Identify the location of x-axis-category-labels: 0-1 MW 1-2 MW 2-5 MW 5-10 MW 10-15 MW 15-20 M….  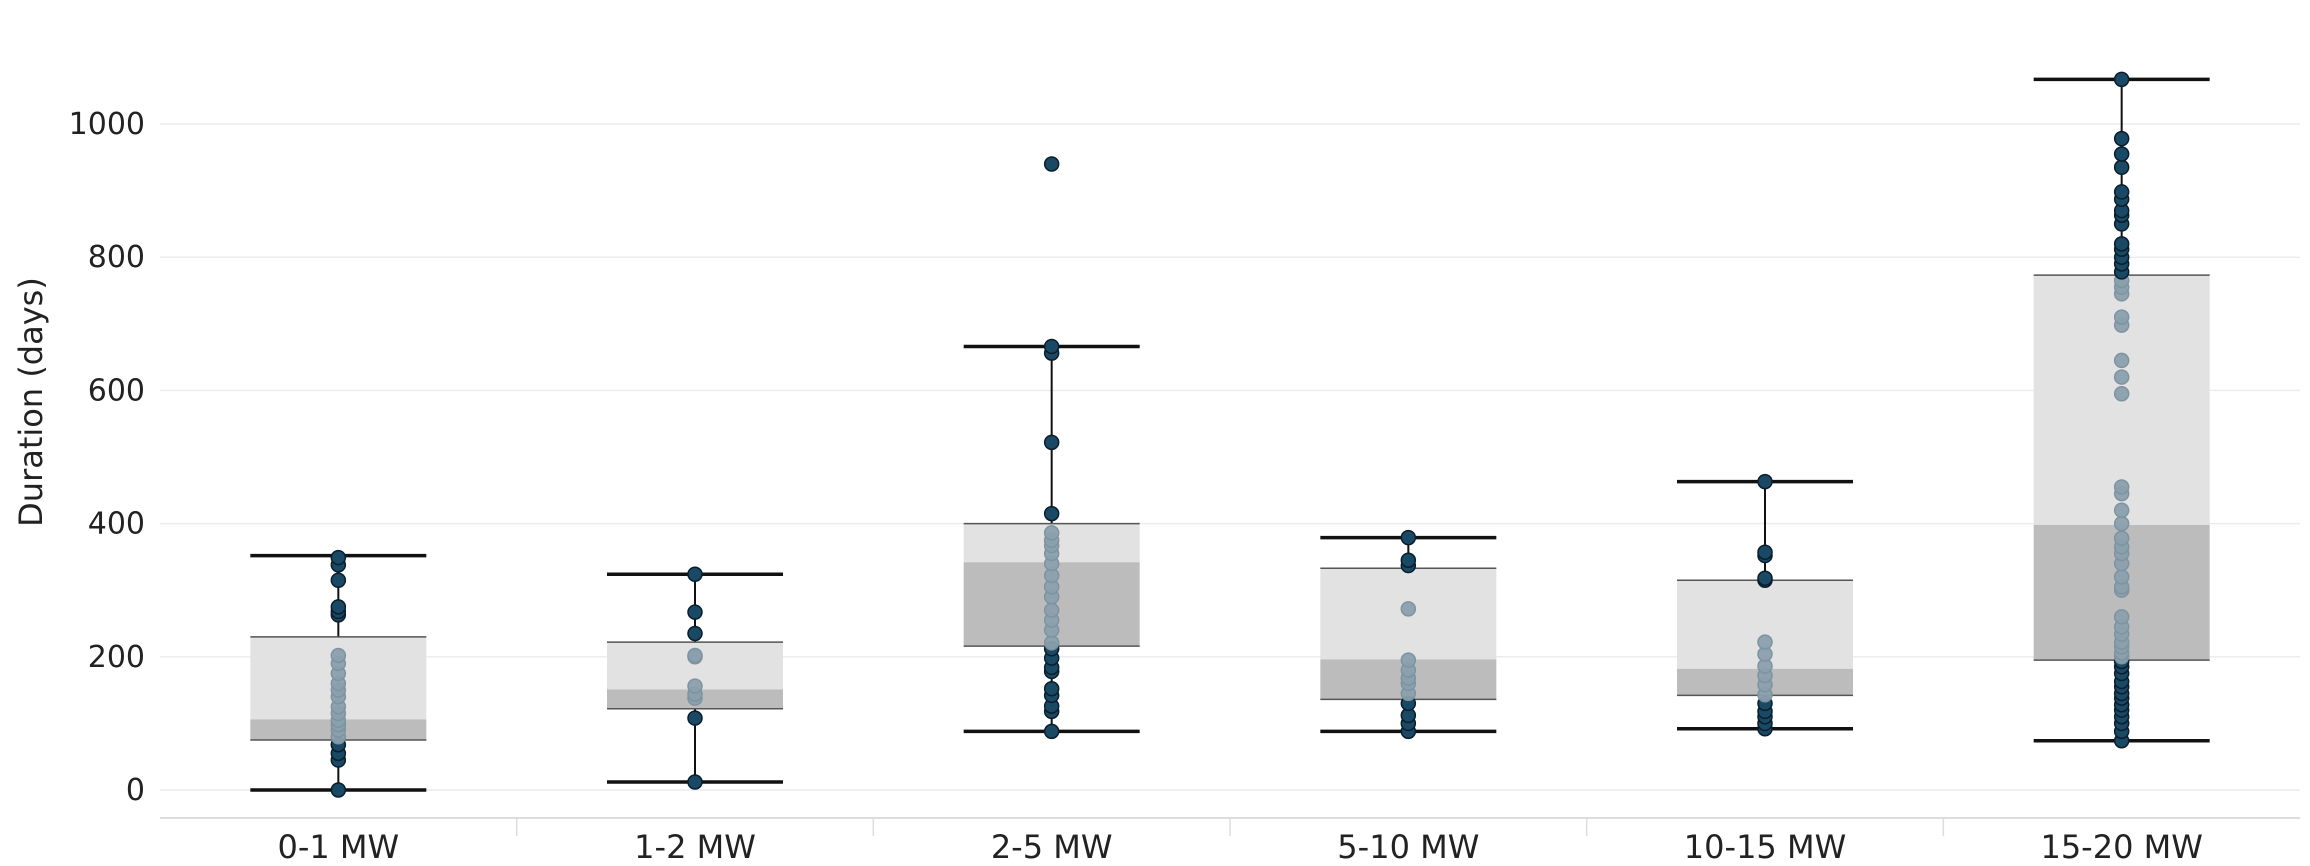
(1240, 842).